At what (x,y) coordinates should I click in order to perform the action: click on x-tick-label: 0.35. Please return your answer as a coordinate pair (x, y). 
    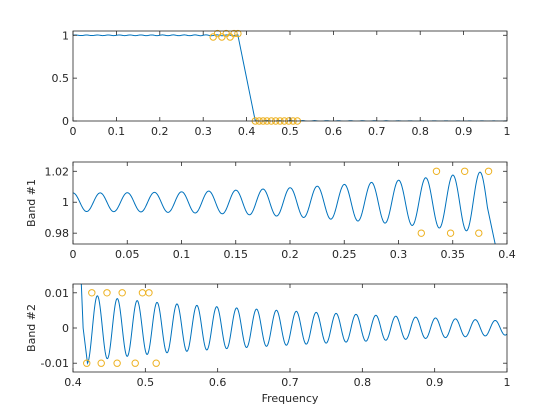
    Looking at the image, I should click on (453, 254).